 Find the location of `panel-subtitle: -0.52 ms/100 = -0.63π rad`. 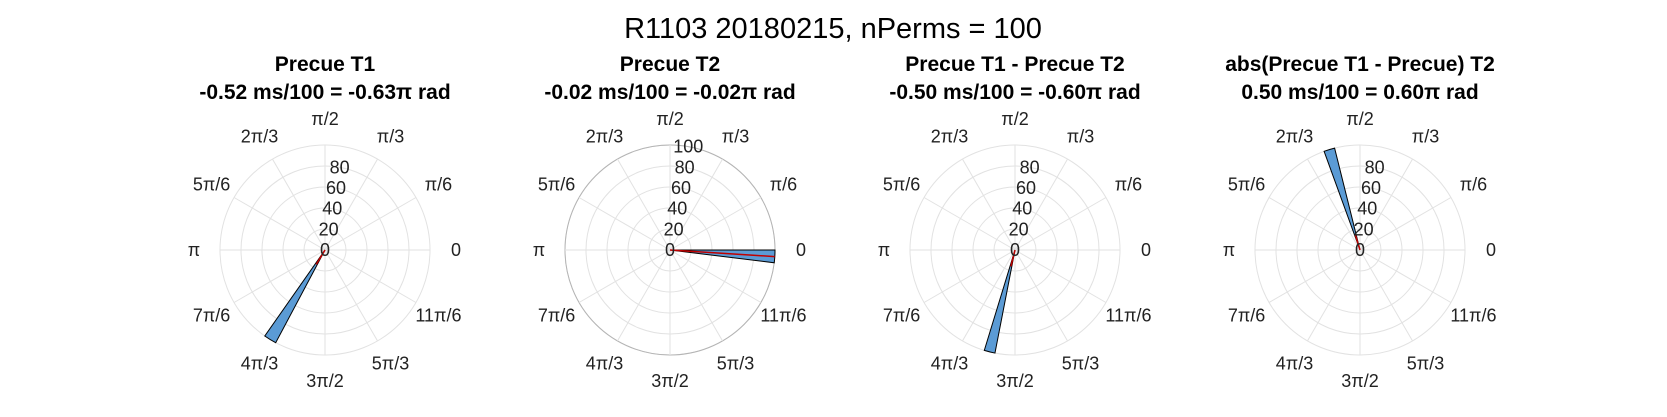

panel-subtitle: -0.52 ms/100 = -0.63π rad is located at coordinates (324, 92).